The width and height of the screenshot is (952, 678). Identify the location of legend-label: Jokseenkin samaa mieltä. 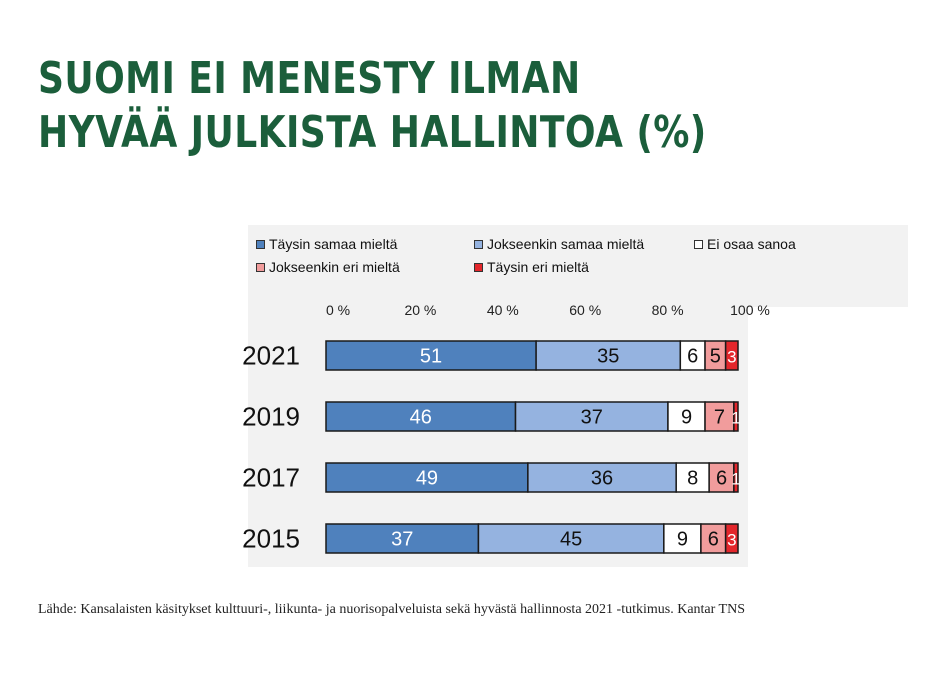
(566, 244).